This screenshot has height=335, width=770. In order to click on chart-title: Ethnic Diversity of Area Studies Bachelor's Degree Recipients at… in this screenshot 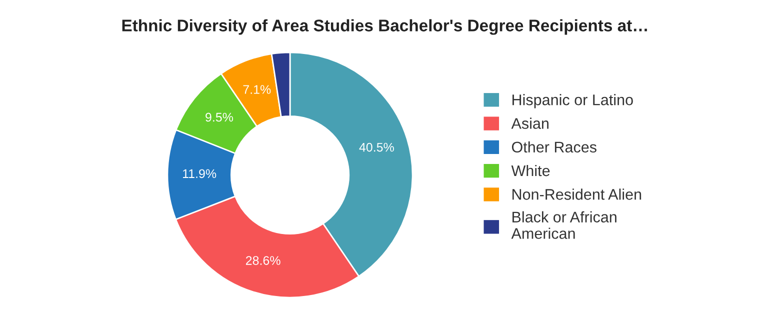, I will do `click(384, 27)`.